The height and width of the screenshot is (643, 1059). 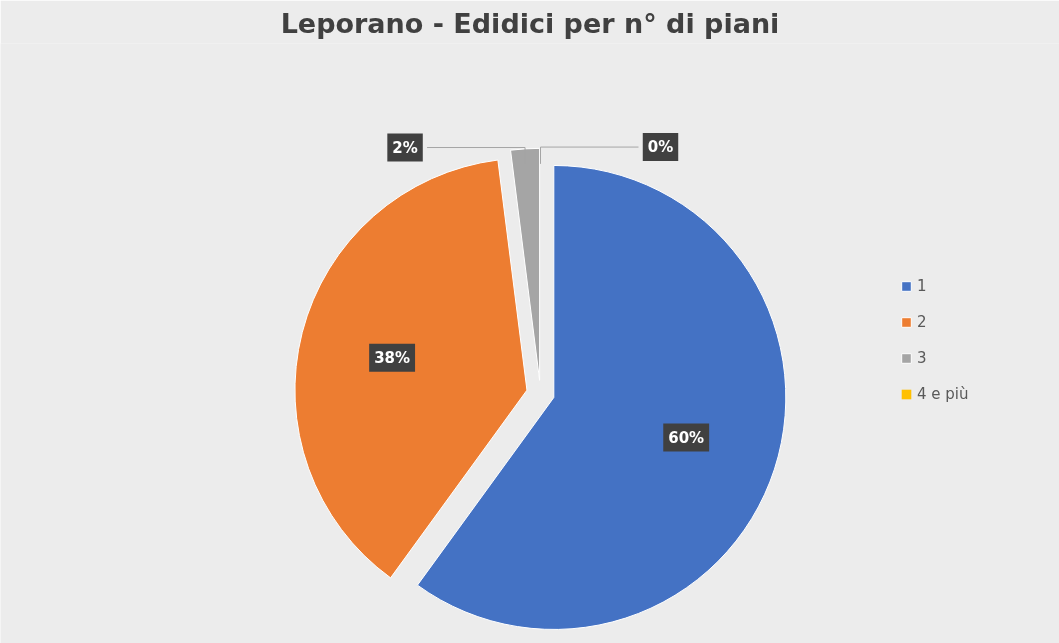 What do you see at coordinates (922, 322) in the screenshot?
I see `legend-label: 2` at bounding box center [922, 322].